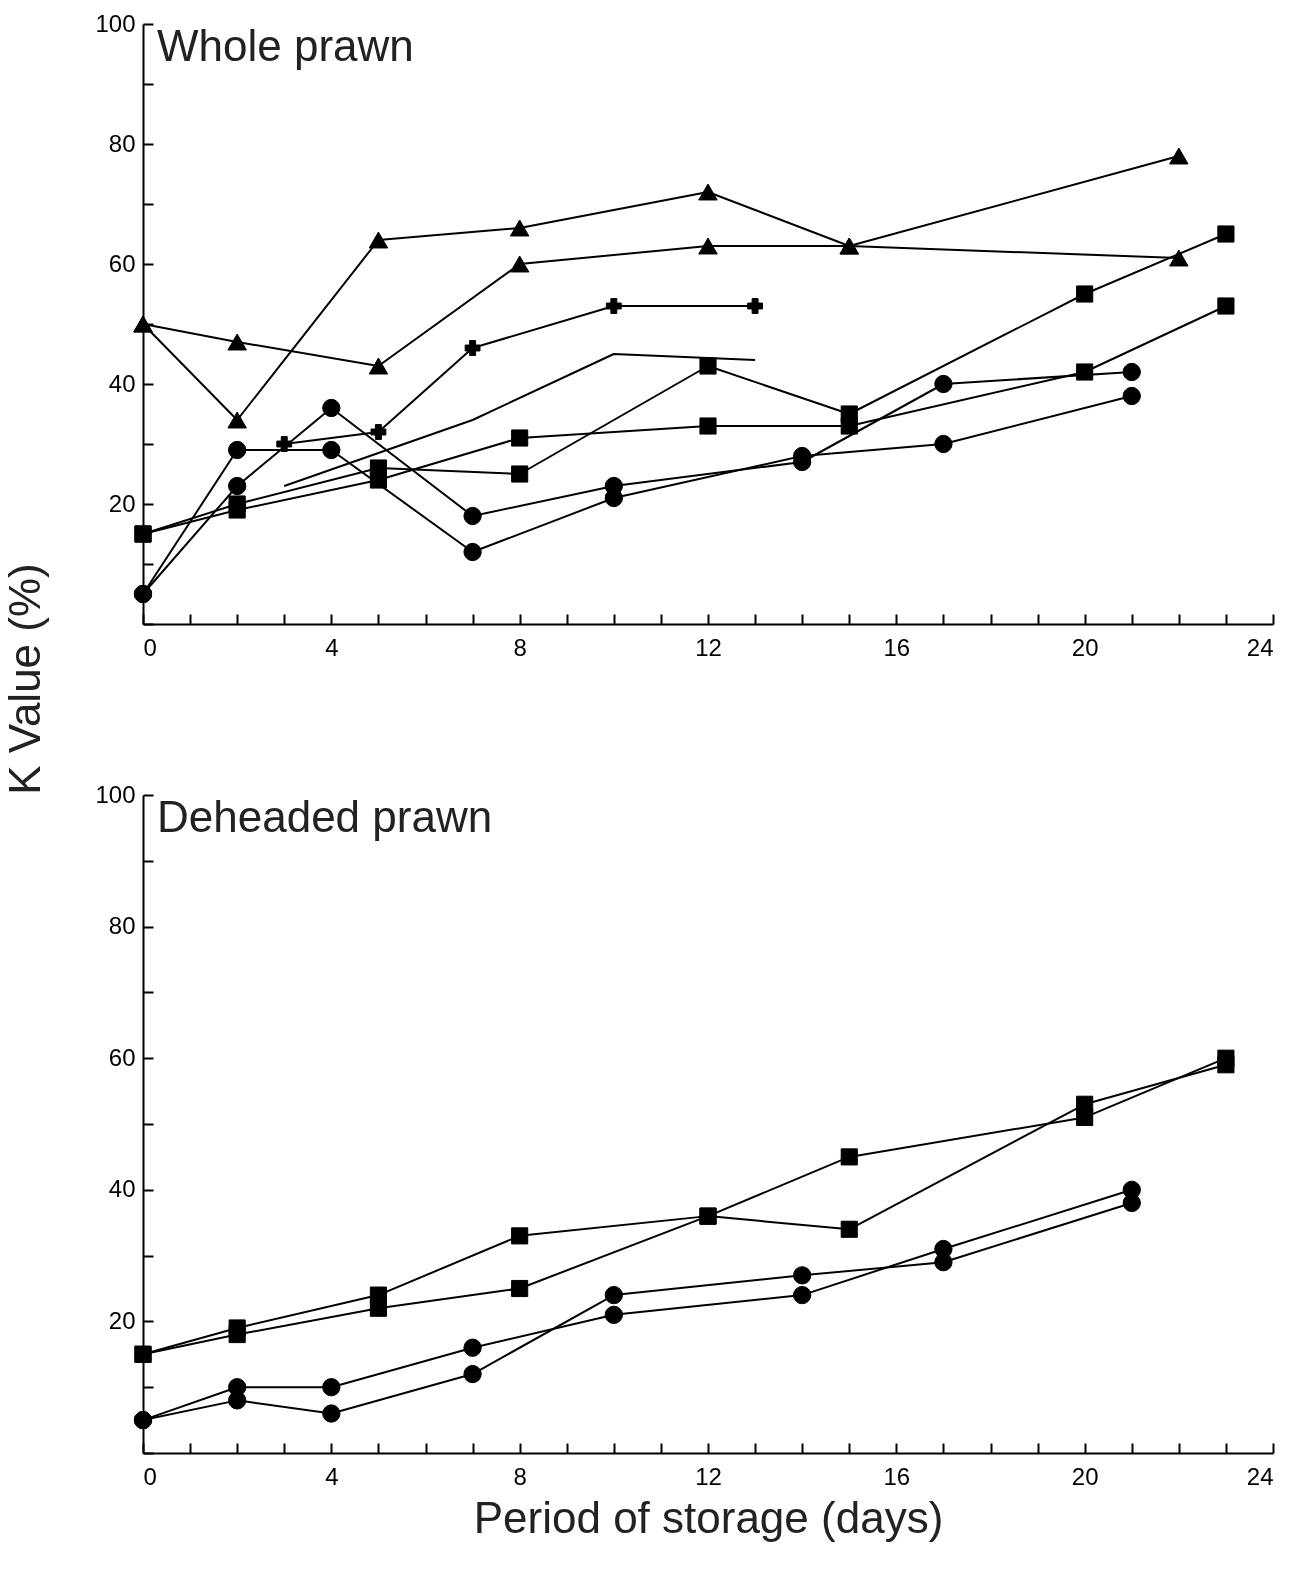 This screenshot has width=1304, height=1571. What do you see at coordinates (325, 816) in the screenshot?
I see `chart-title: Deheaded prawn` at bounding box center [325, 816].